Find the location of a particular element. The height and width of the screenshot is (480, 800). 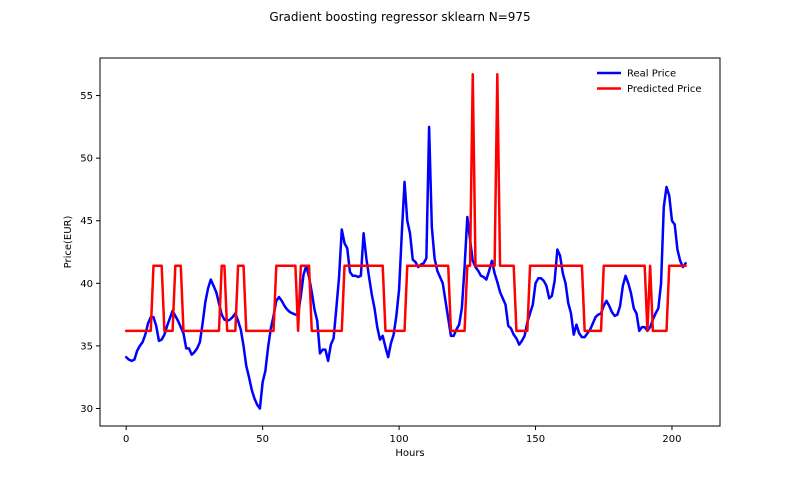

x-tick-label-1: 50 is located at coordinates (262, 439).